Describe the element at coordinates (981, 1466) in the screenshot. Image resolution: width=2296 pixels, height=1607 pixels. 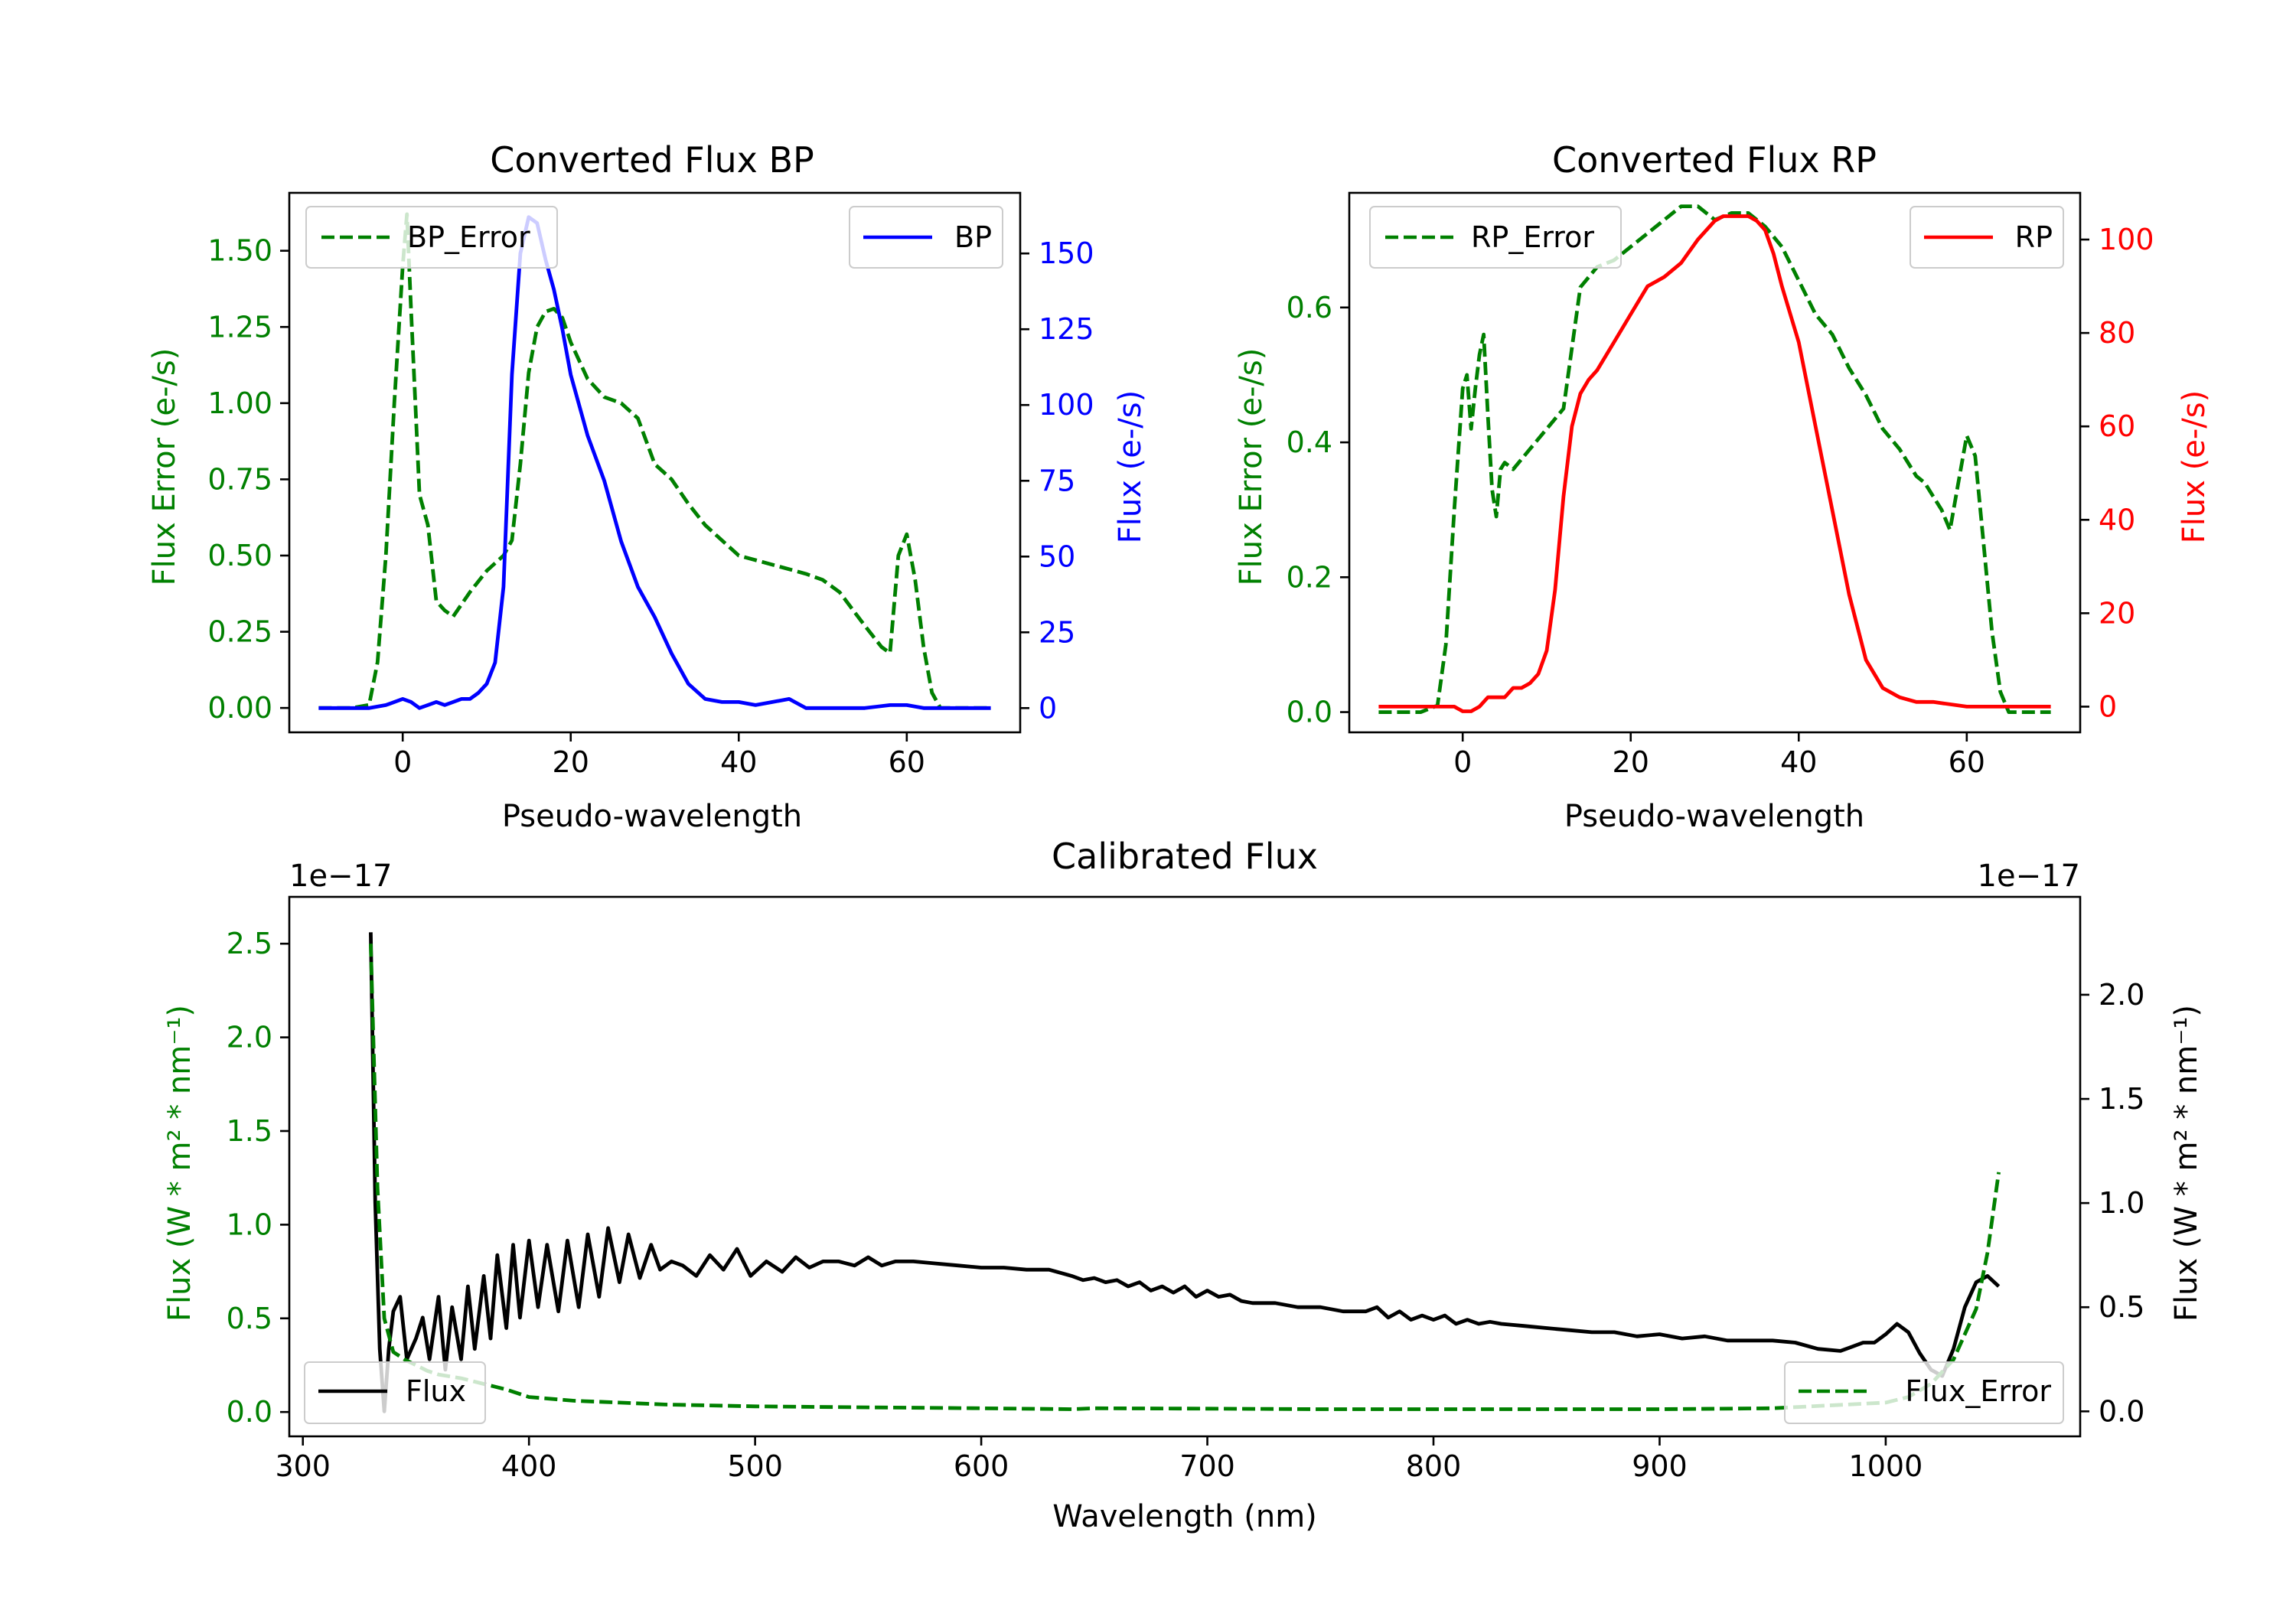
I see `calibrated-x-tick-label: 600` at that location.